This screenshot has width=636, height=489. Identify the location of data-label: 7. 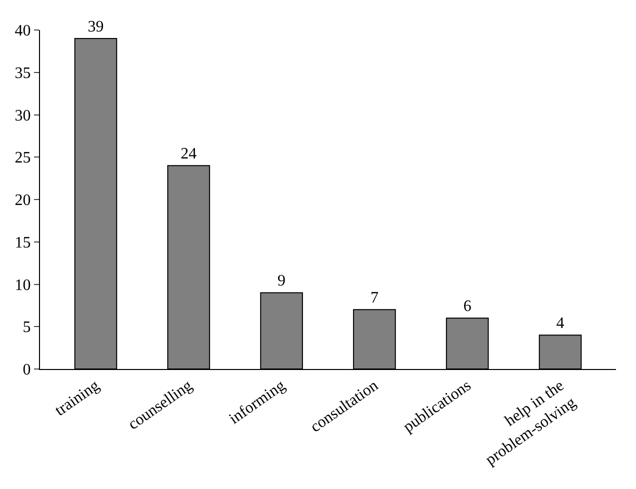
(374, 298).